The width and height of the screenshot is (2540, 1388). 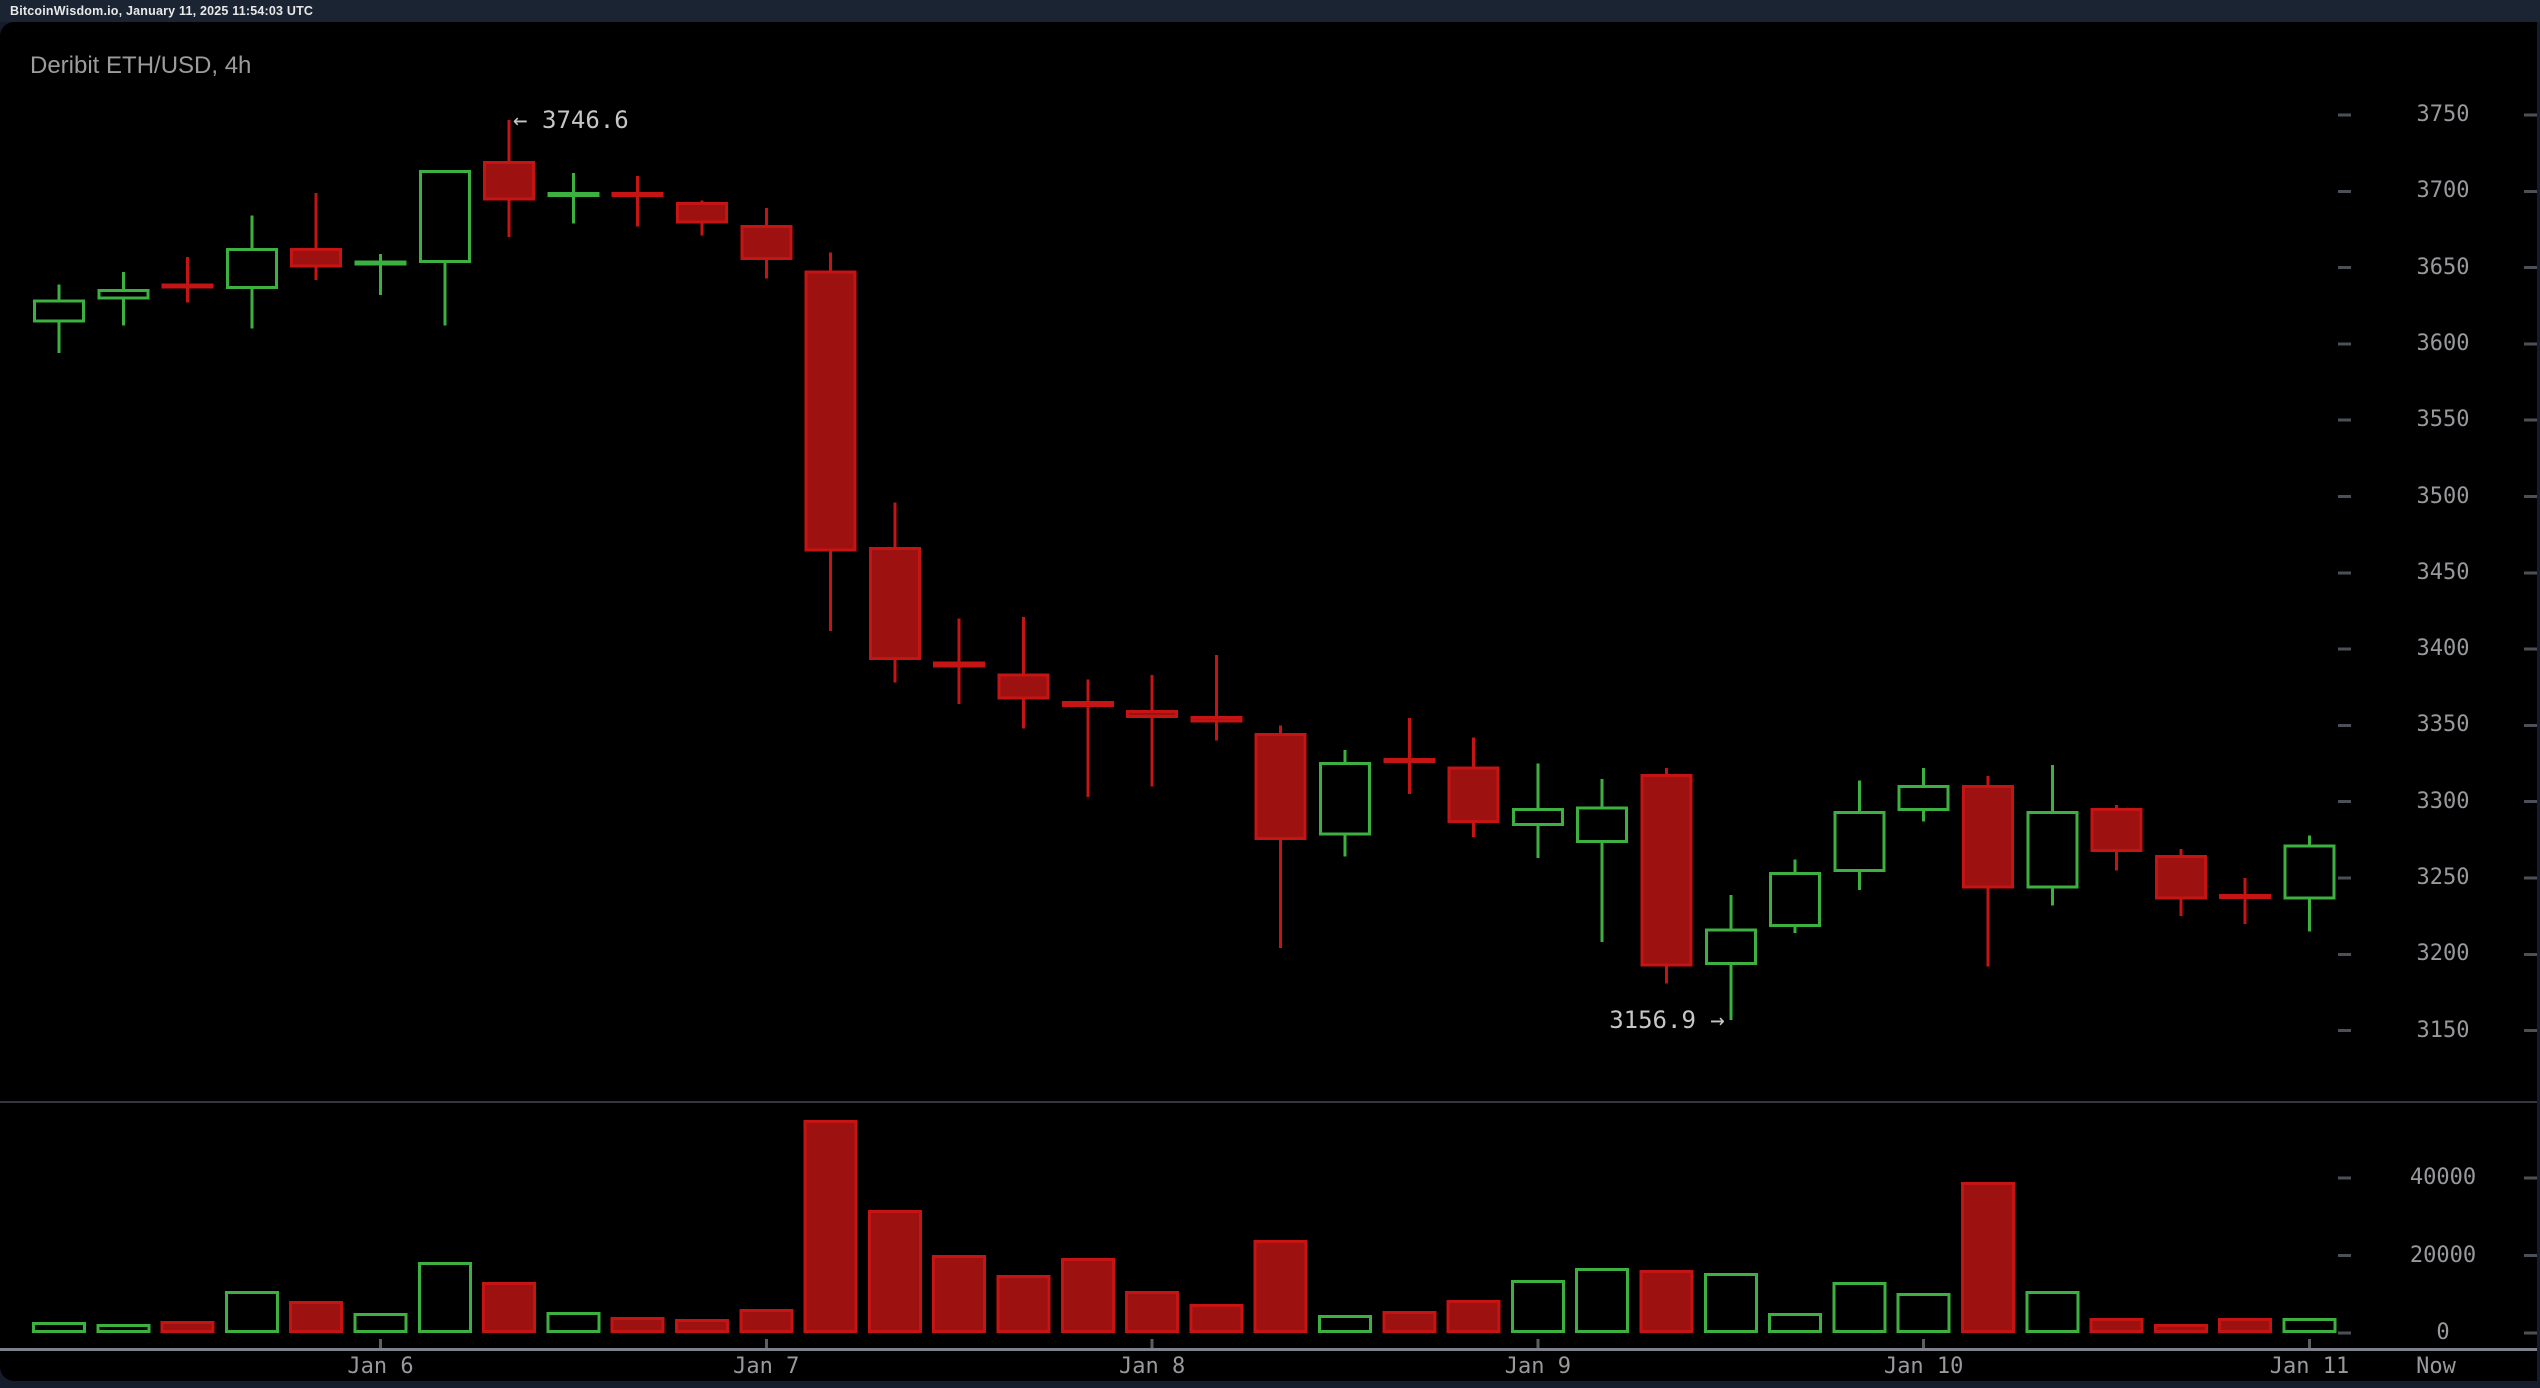 What do you see at coordinates (2443, 114) in the screenshot?
I see `price-axis-label: 3750` at bounding box center [2443, 114].